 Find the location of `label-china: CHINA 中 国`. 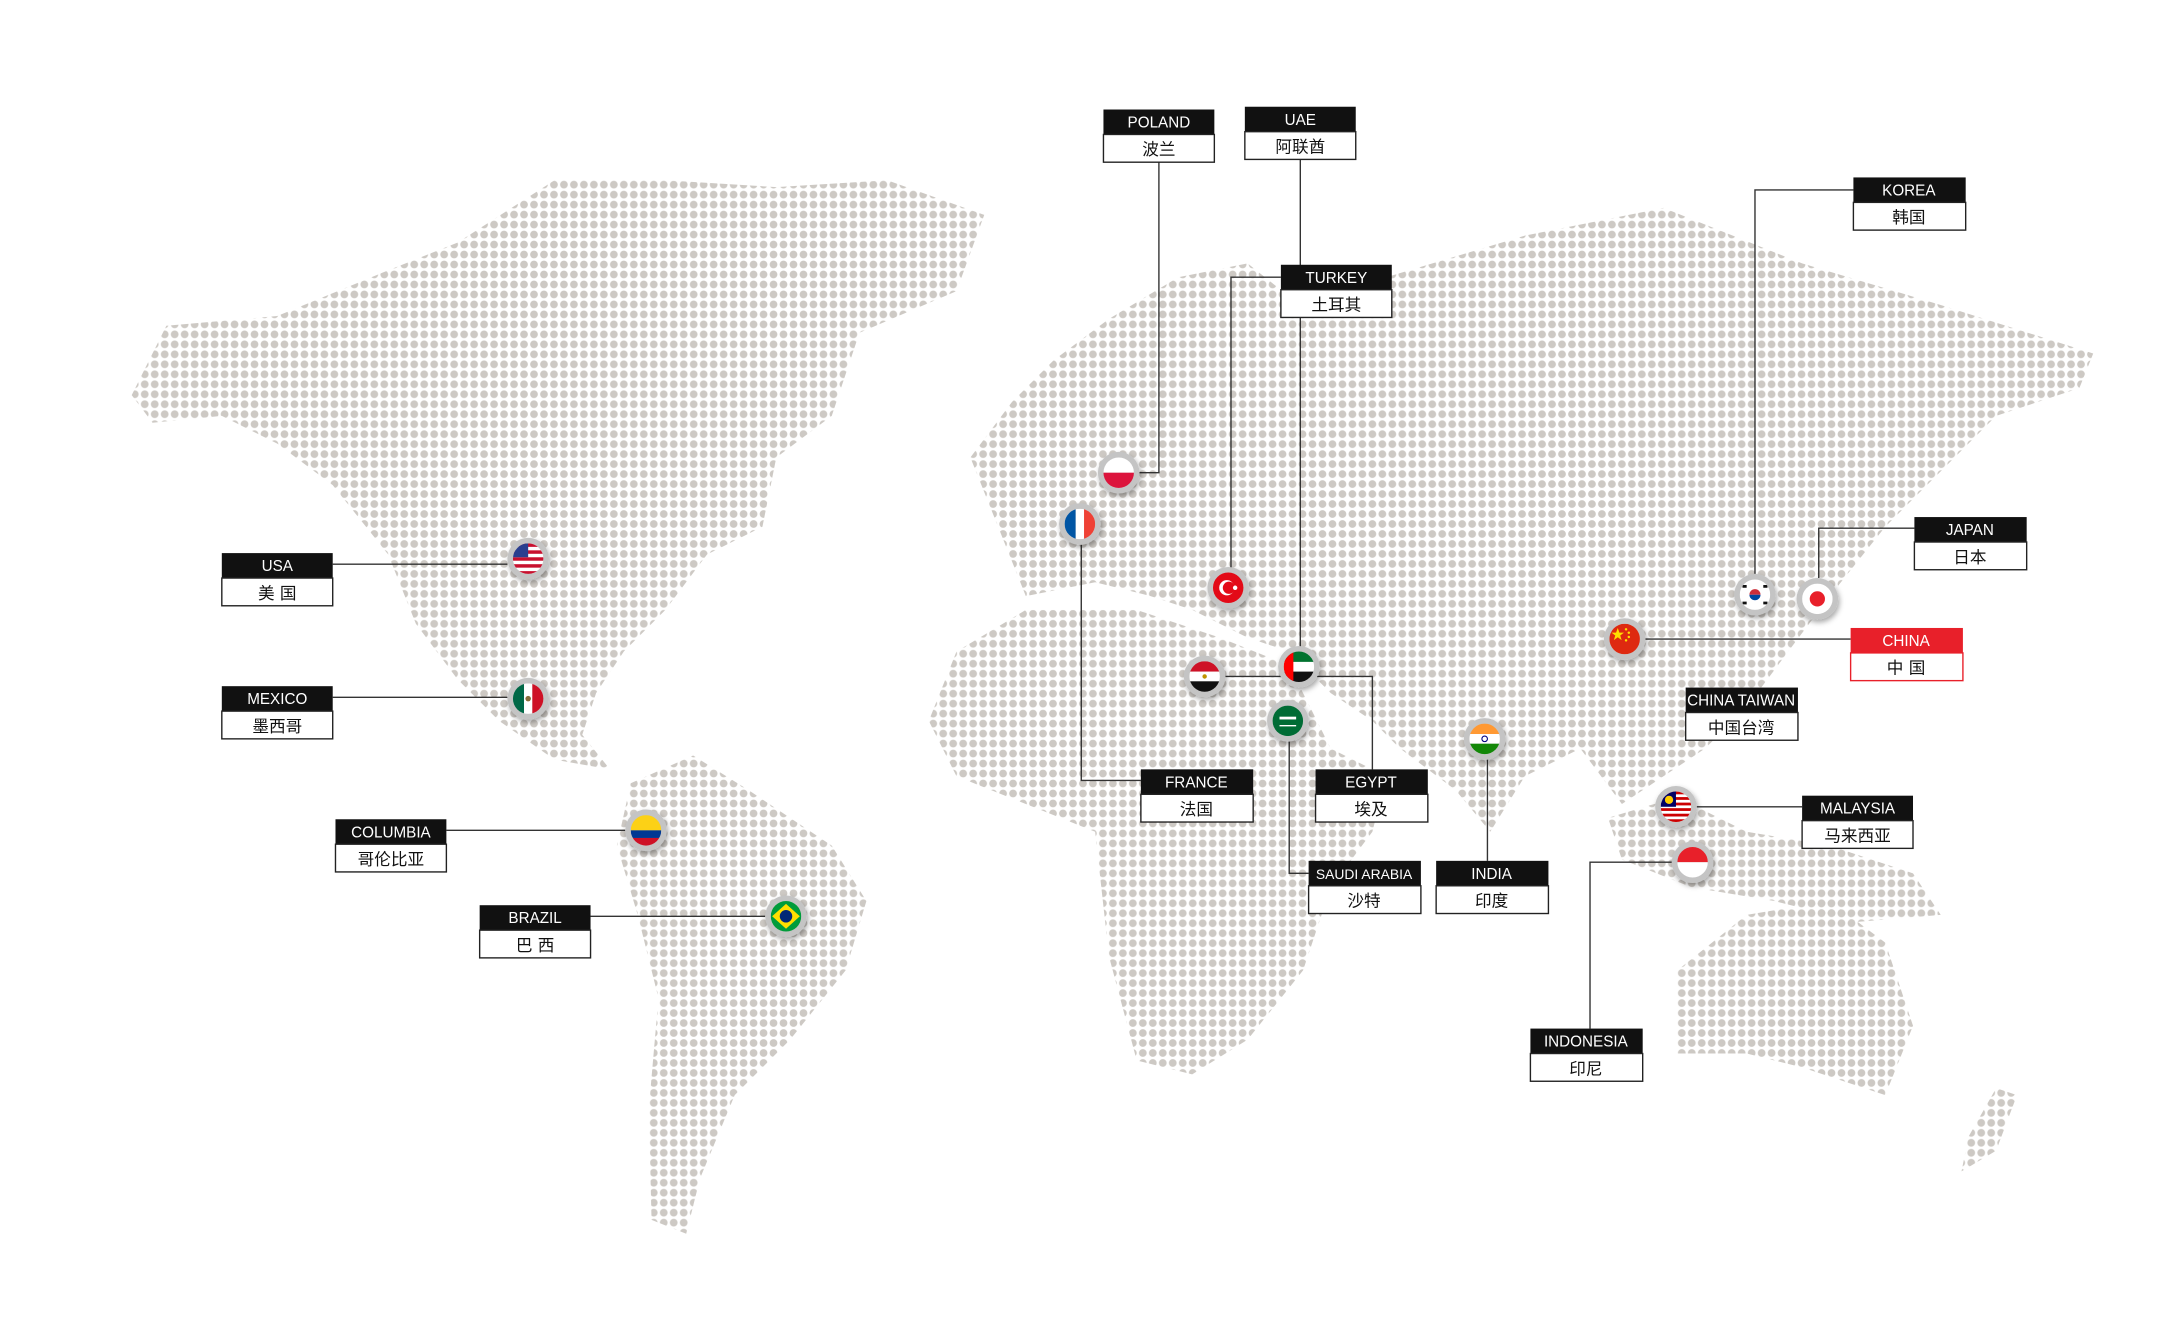

label-china: CHINA 中 国 is located at coordinates (1906, 654).